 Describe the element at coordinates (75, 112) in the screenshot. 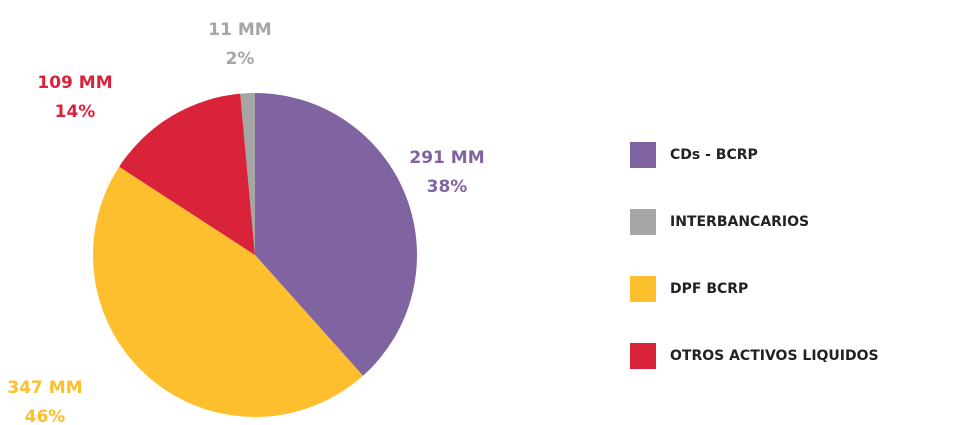

I see `share-label: 14%` at that location.